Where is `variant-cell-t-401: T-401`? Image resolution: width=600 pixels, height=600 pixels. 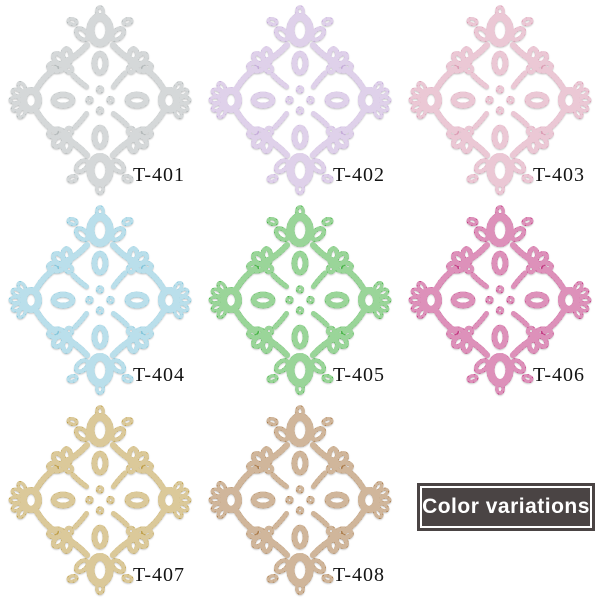 variant-cell-t-401: T-401 is located at coordinates (100, 100).